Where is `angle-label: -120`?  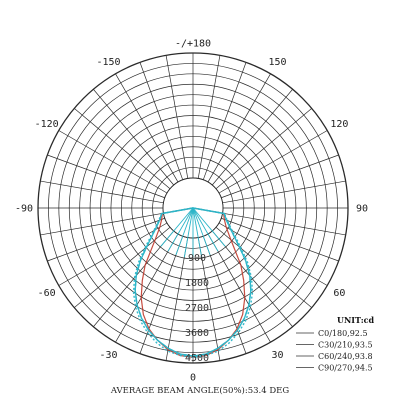
angle-label: -120 is located at coordinates (47, 124).